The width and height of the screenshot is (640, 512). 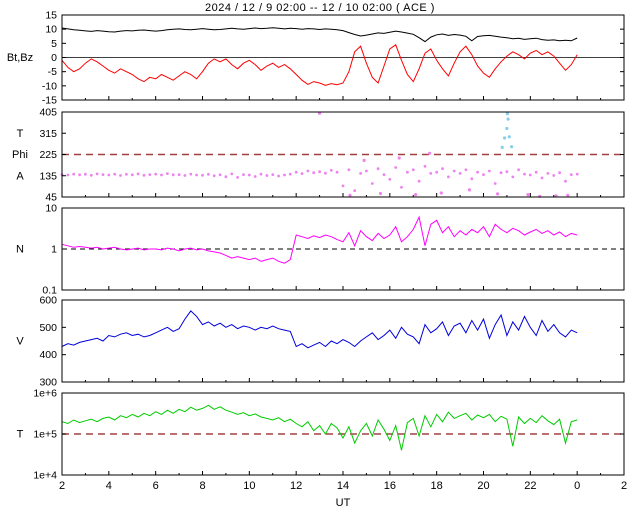 I want to click on y-tick-label: 405, so click(x=48, y=113).